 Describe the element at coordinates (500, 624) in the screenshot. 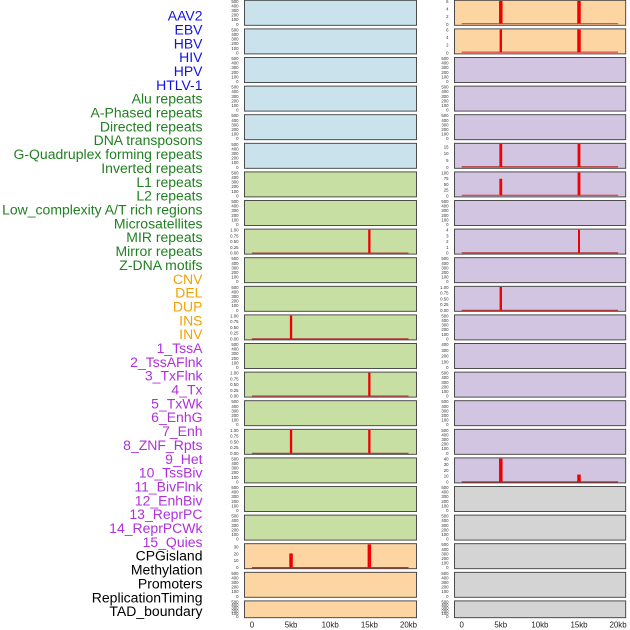

I see `svg-text: 5kb` at that location.